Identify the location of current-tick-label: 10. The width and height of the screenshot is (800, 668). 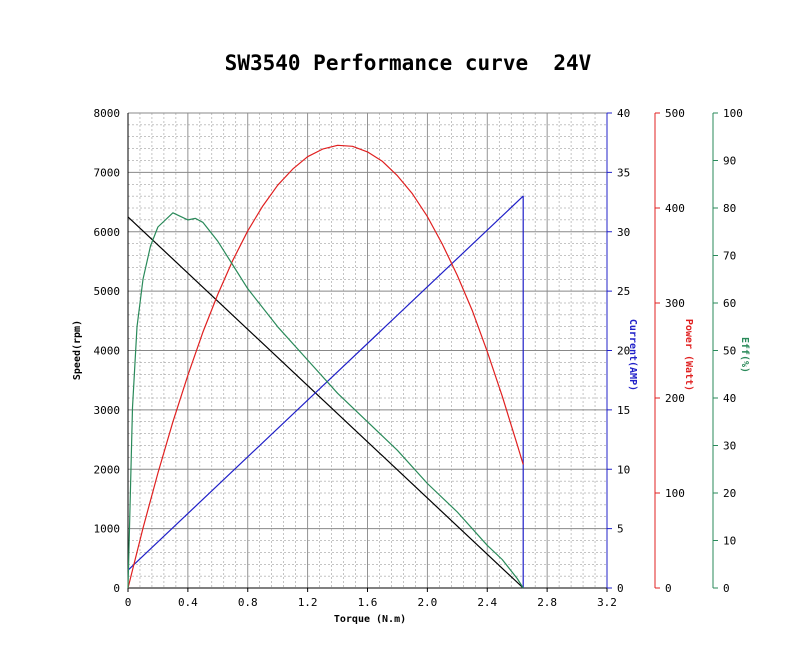
(623, 469).